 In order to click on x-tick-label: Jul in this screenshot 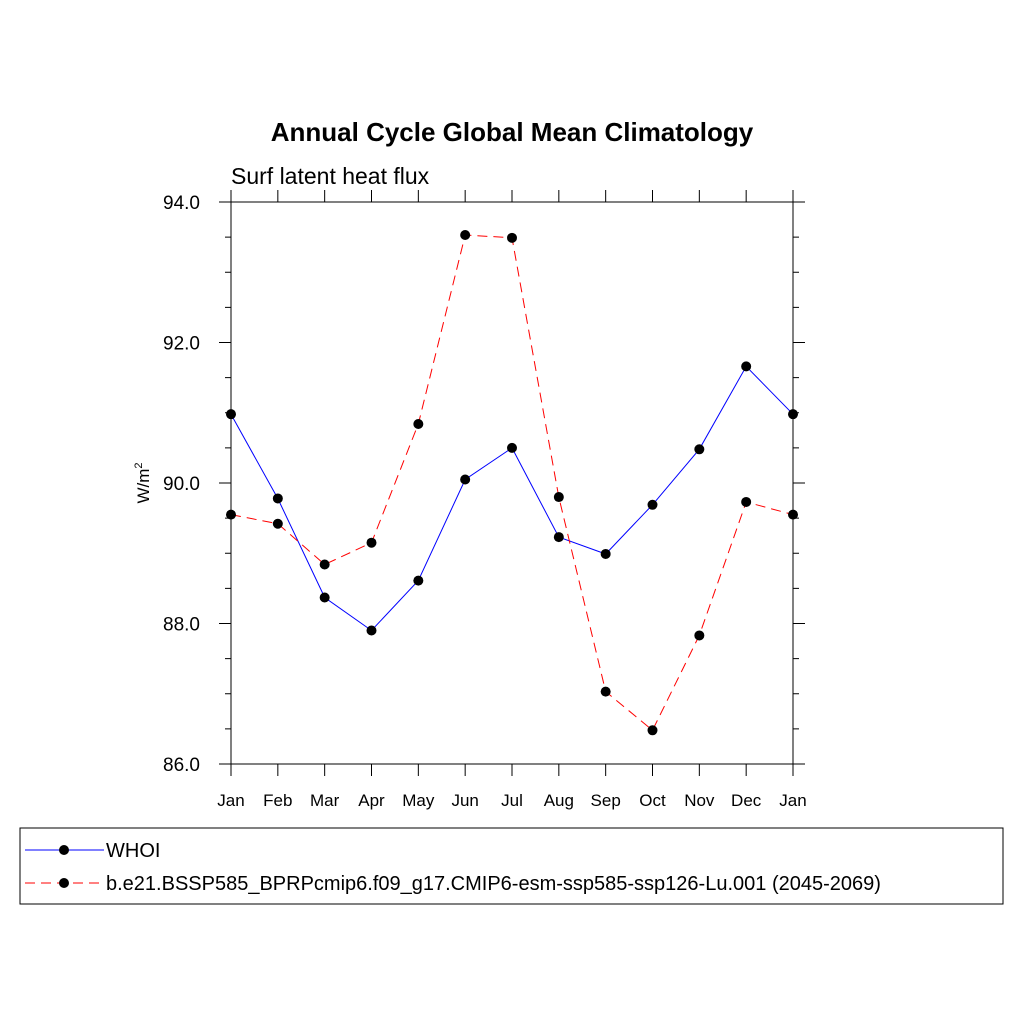, I will do `click(512, 800)`.